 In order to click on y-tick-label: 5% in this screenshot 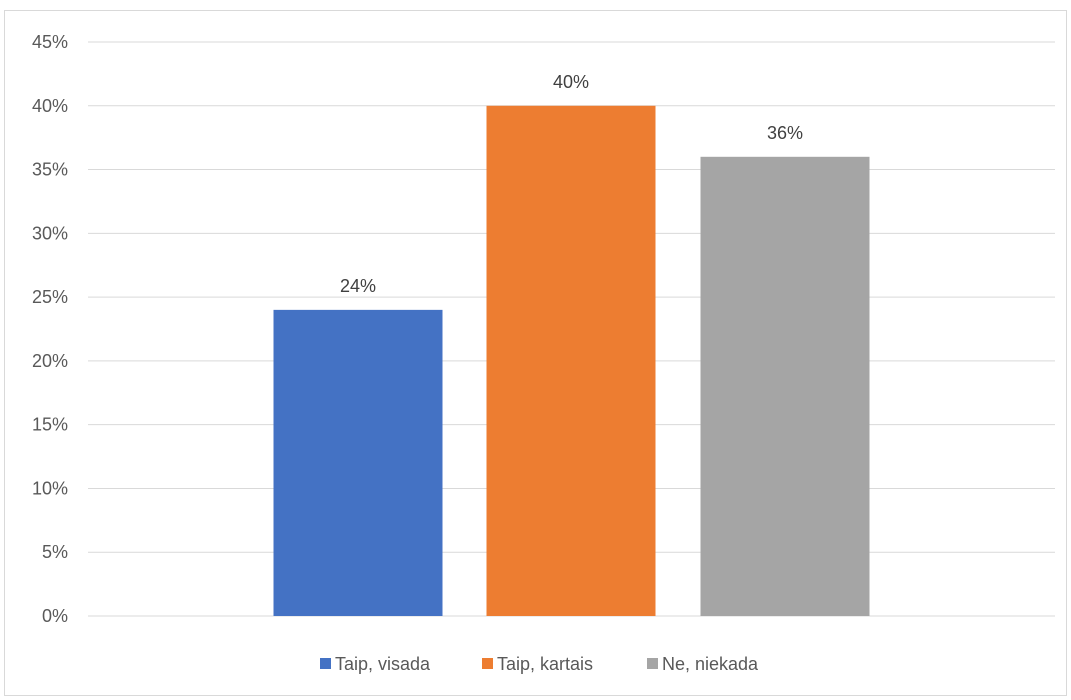, I will do `click(55, 552)`.